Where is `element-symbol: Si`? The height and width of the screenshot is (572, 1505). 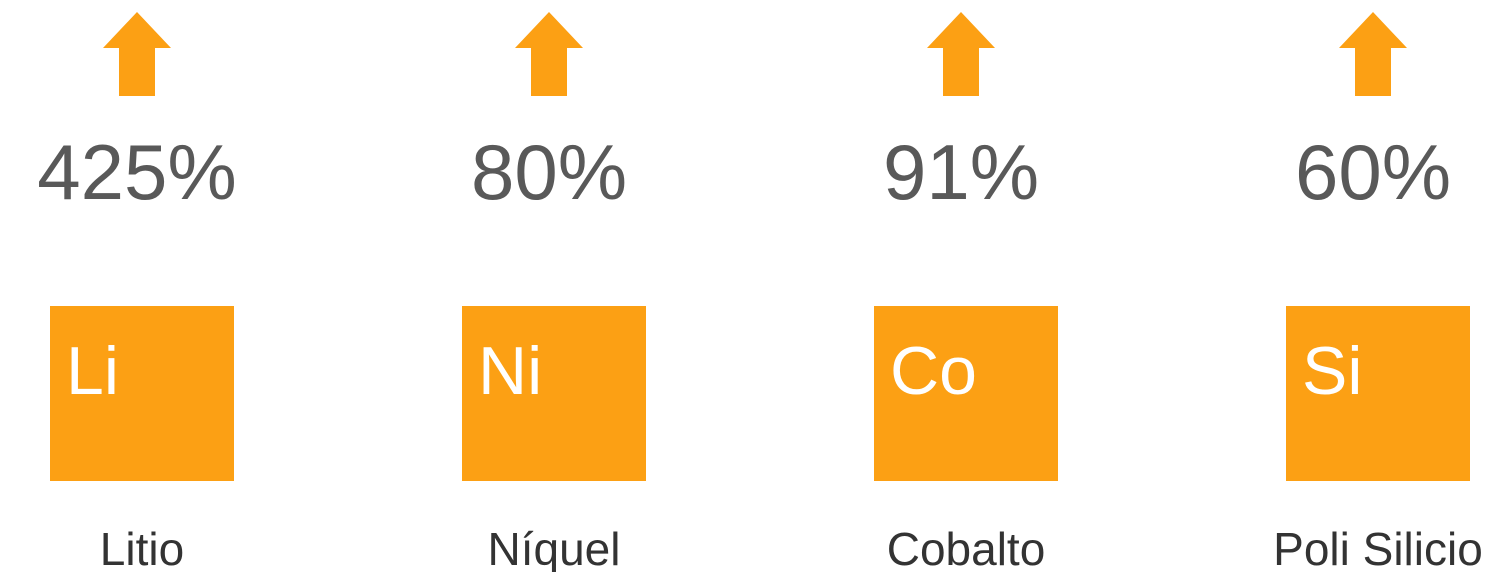 element-symbol: Si is located at coordinates (1332, 371).